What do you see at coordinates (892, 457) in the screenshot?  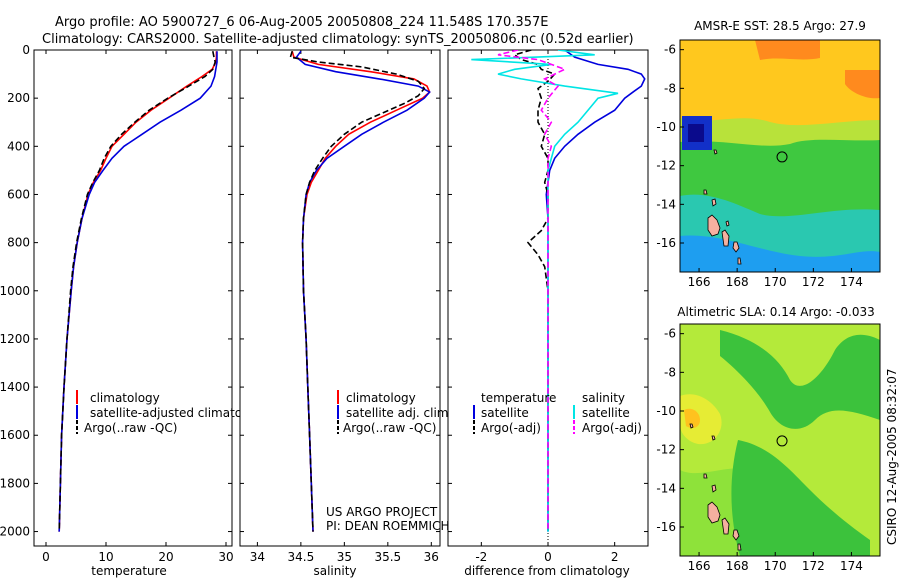 I see `side-label: CSIRO 12-Aug-2005 08:32:07` at bounding box center [892, 457].